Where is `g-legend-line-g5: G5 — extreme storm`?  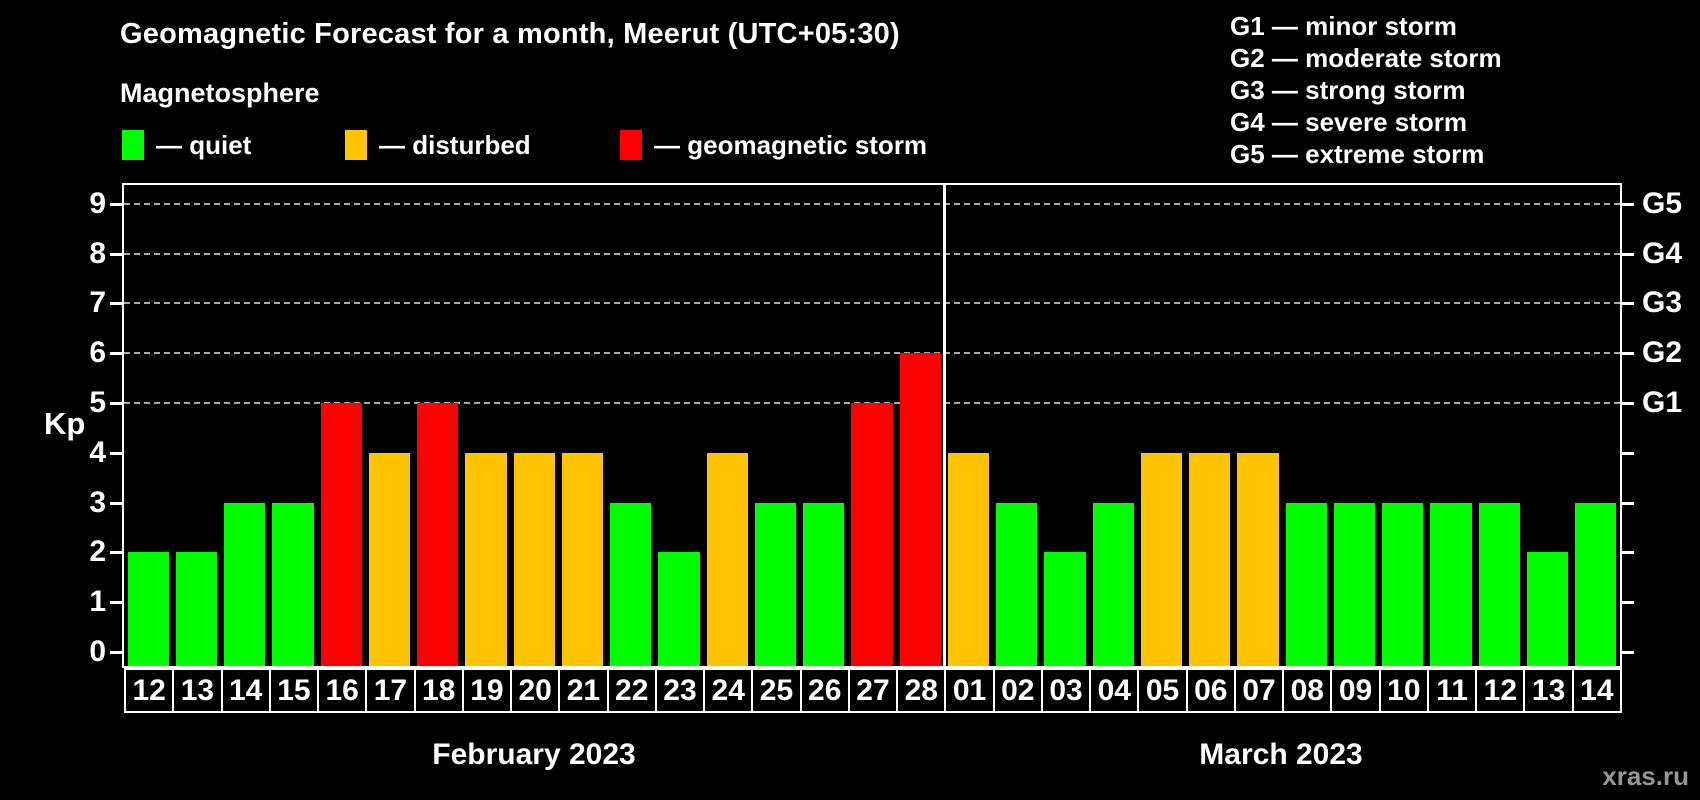 g-legend-line-g5: G5 — extreme storm is located at coordinates (1357, 154).